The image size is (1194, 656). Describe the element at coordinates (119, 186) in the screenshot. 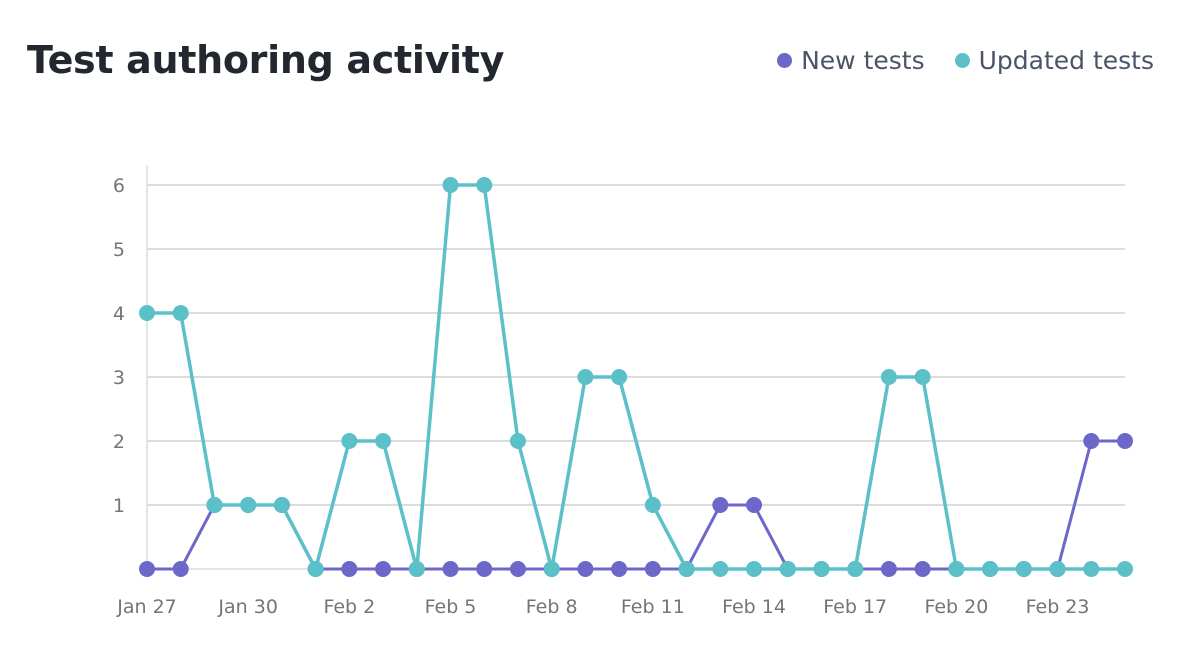

I see `y-tick-label: 6` at that location.